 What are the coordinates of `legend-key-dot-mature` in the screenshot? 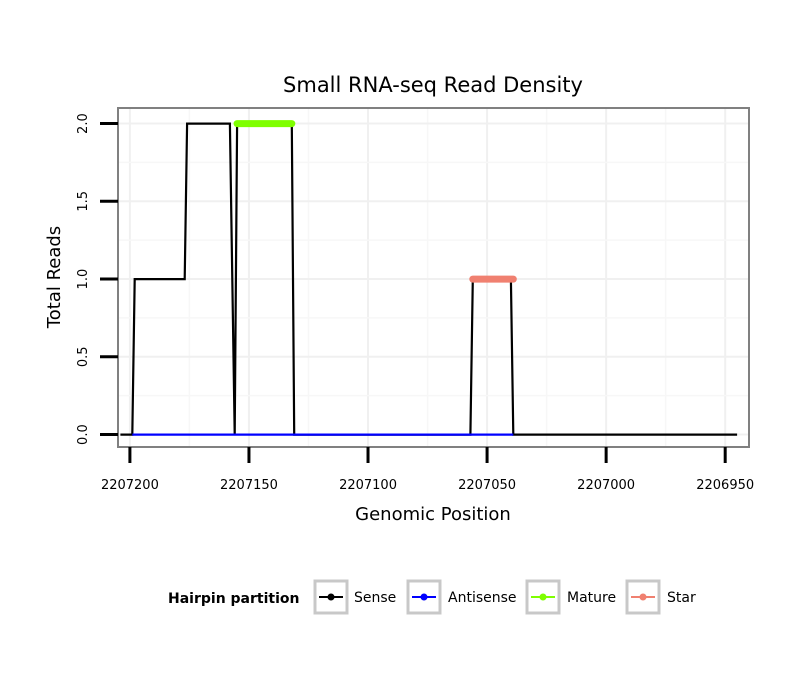 It's located at (543, 597).